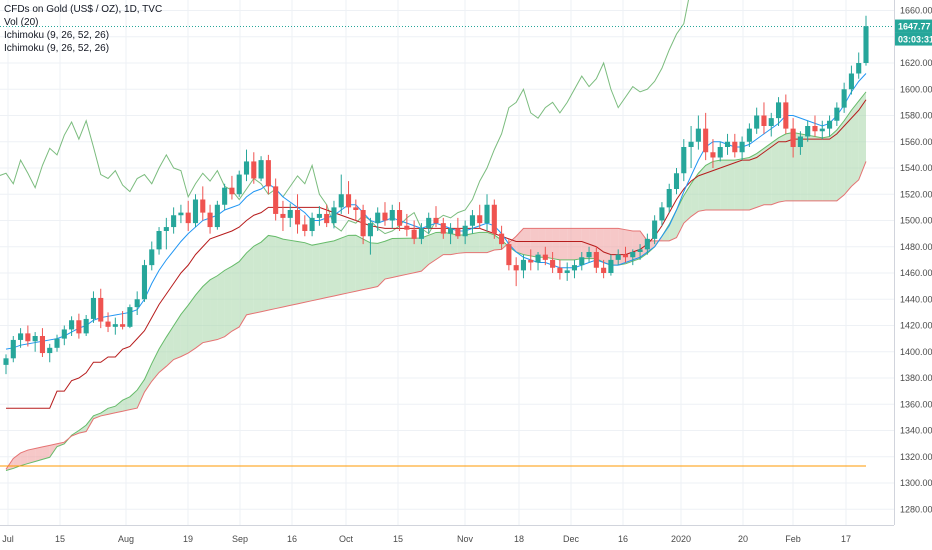 The height and width of the screenshot is (550, 932). I want to click on price-badges: 1647.77 03:03:31, so click(913, 32).